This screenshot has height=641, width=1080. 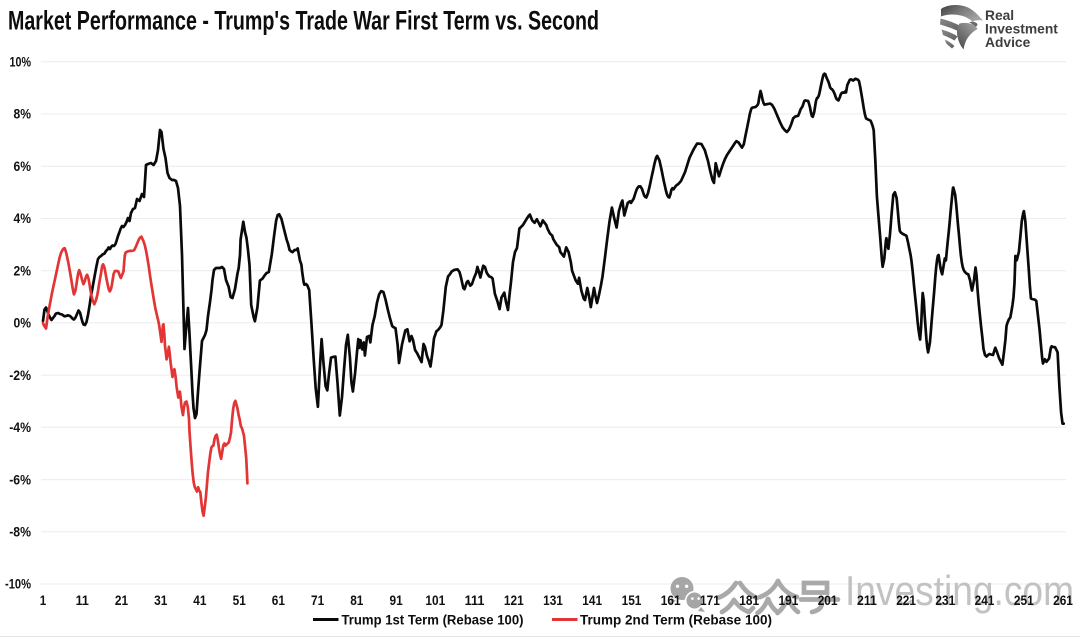 I want to click on svg-text: 21, so click(x=122, y=600).